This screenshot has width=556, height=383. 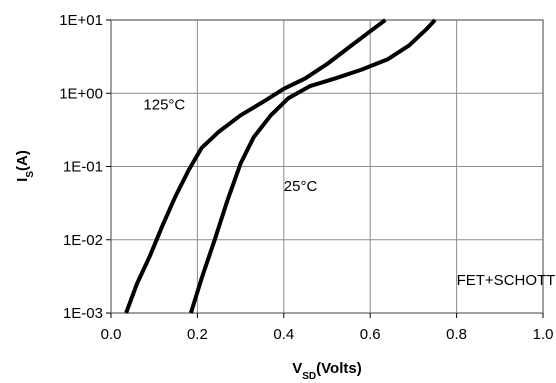 I want to click on x-tick-label: 1.0, so click(x=543, y=334).